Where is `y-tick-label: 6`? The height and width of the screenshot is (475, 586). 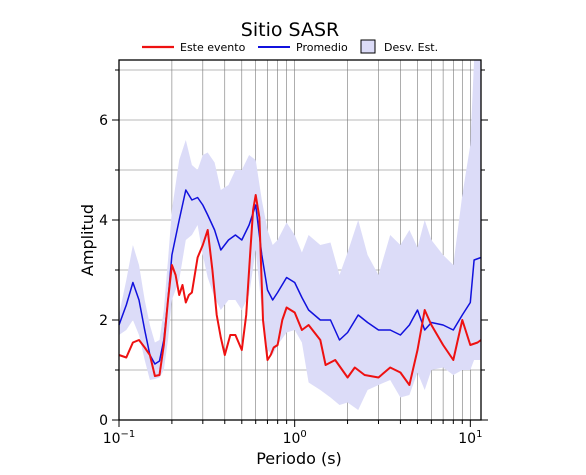 y-tick-label: 6 is located at coordinates (103, 121).